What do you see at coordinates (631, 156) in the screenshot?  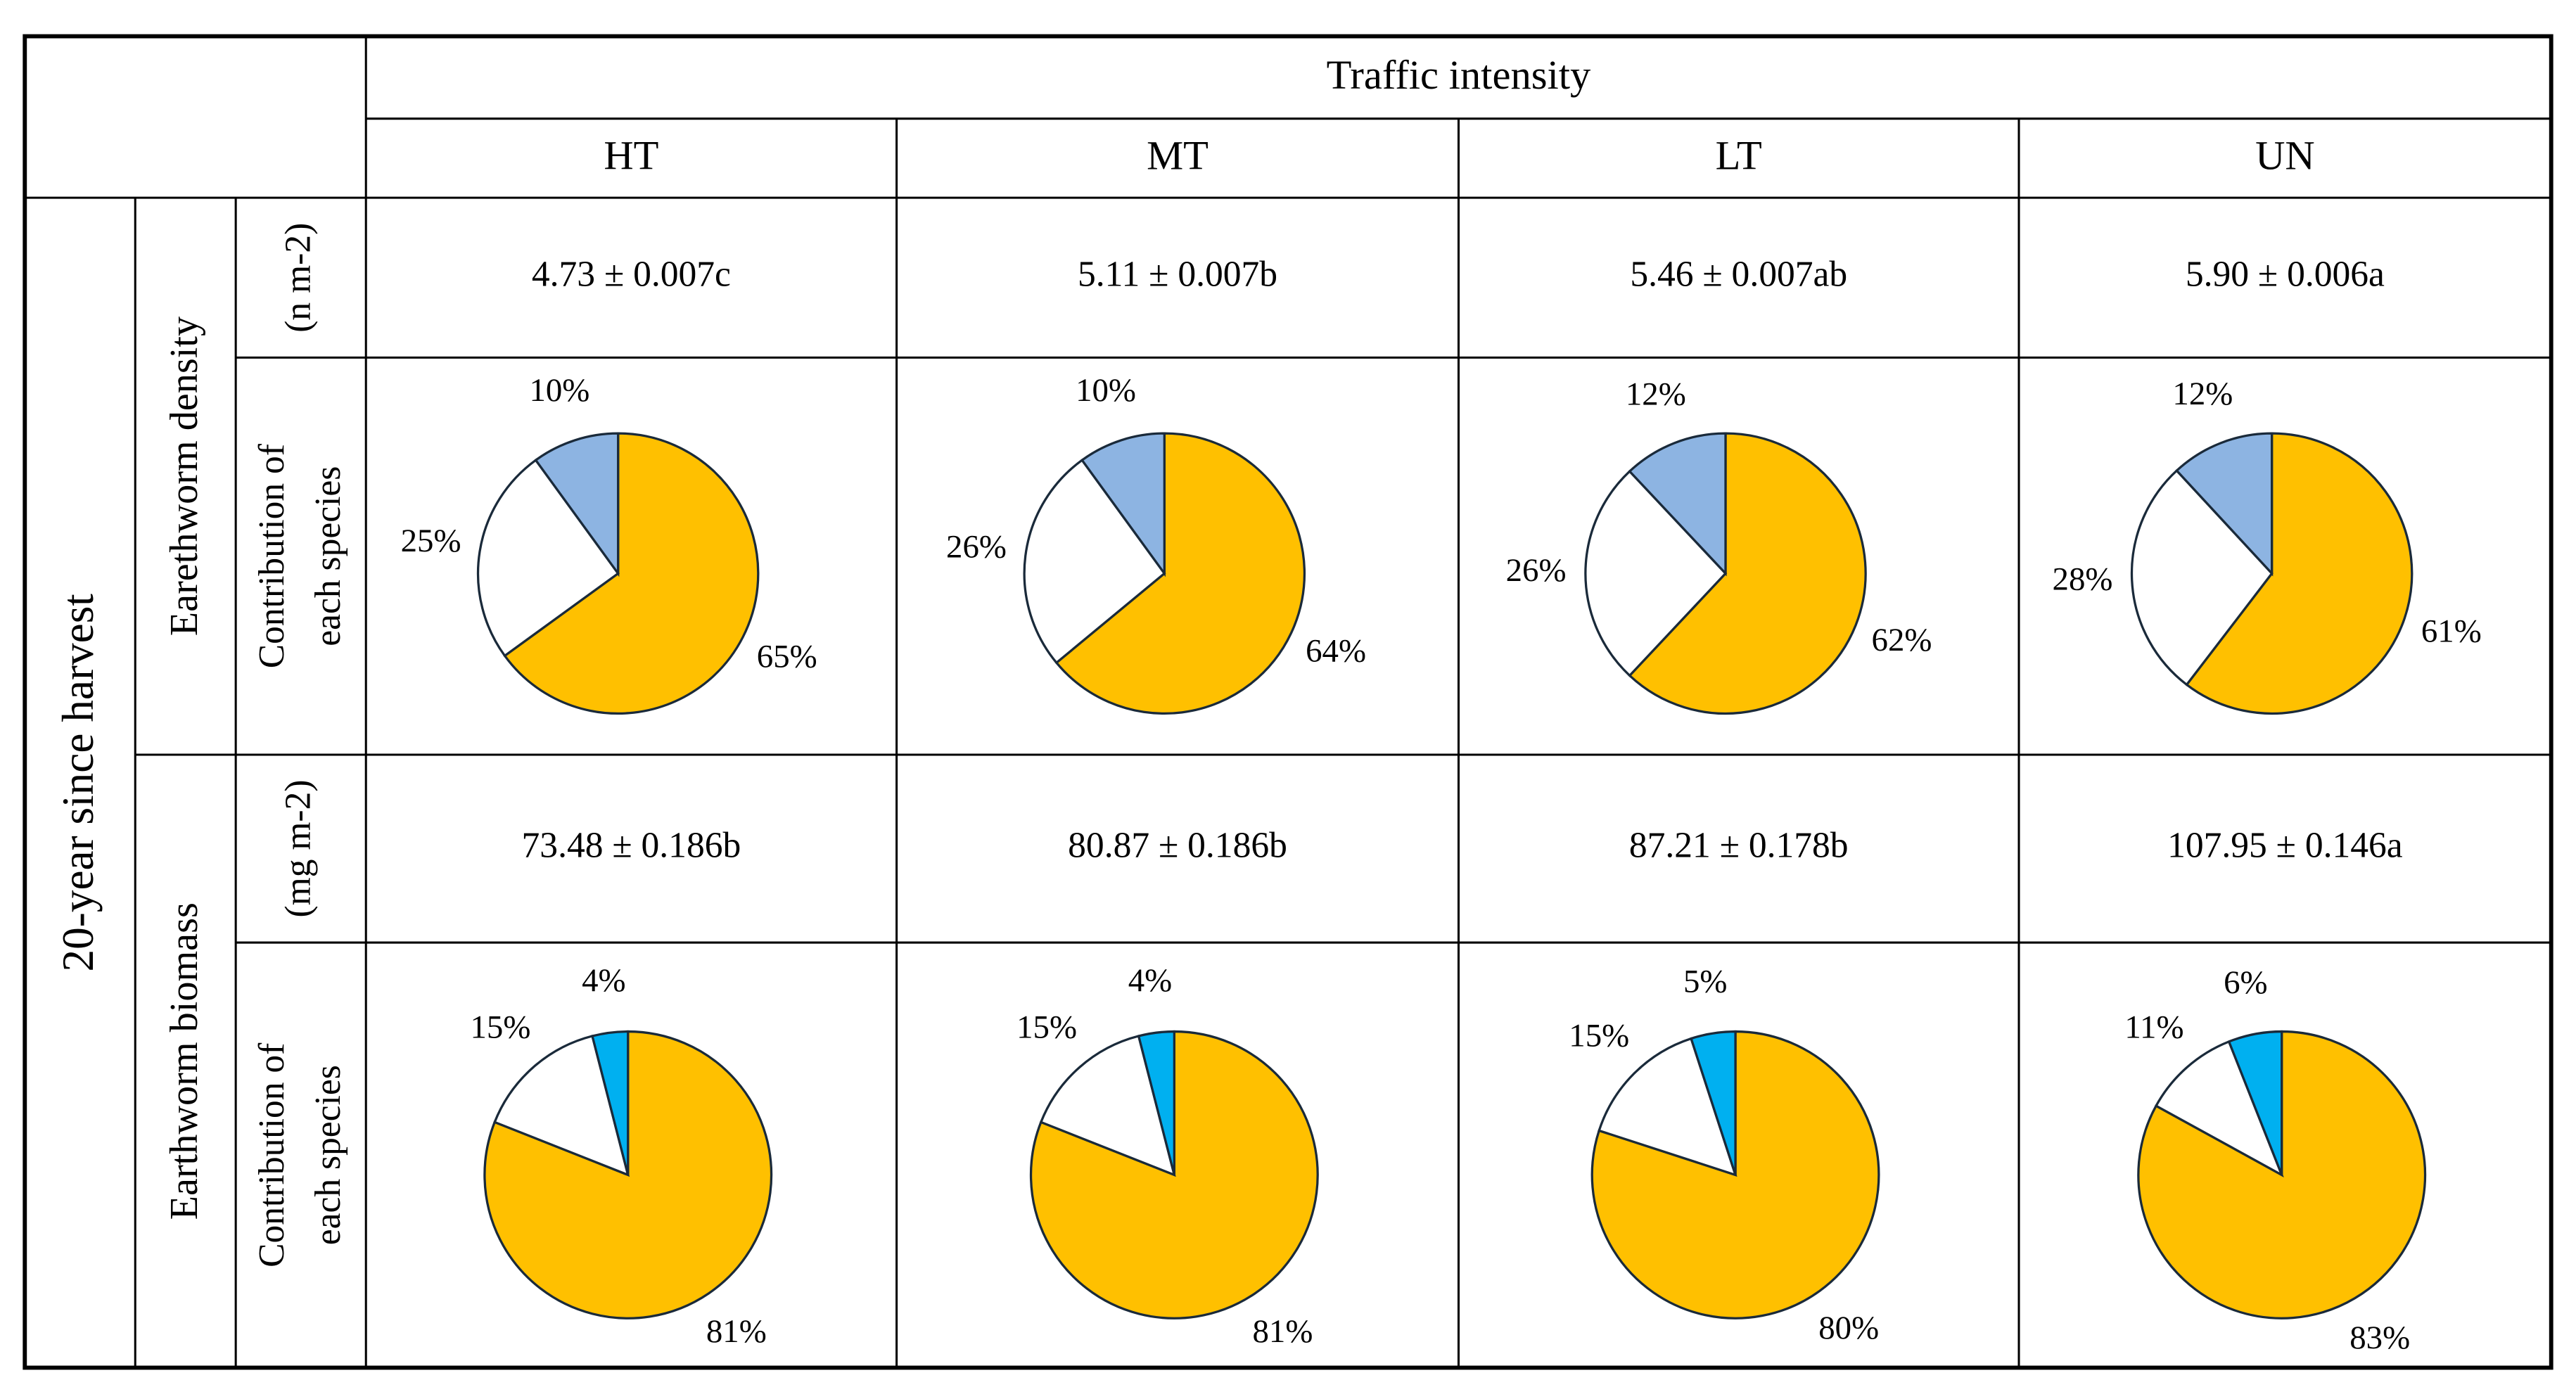 I see `column-header: HT` at bounding box center [631, 156].